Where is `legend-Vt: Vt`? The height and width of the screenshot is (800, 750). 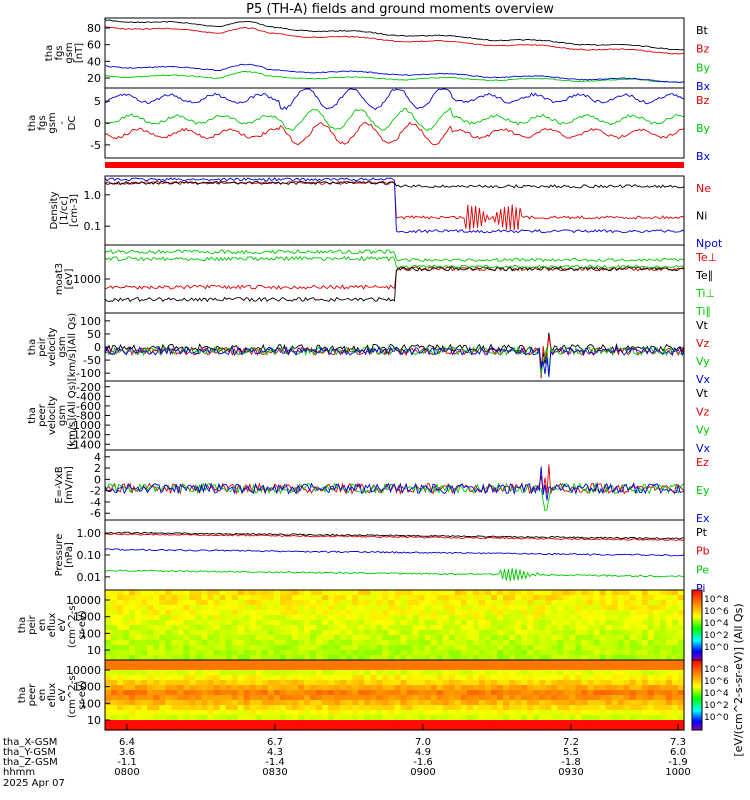
legend-Vt: Vt is located at coordinates (702, 325).